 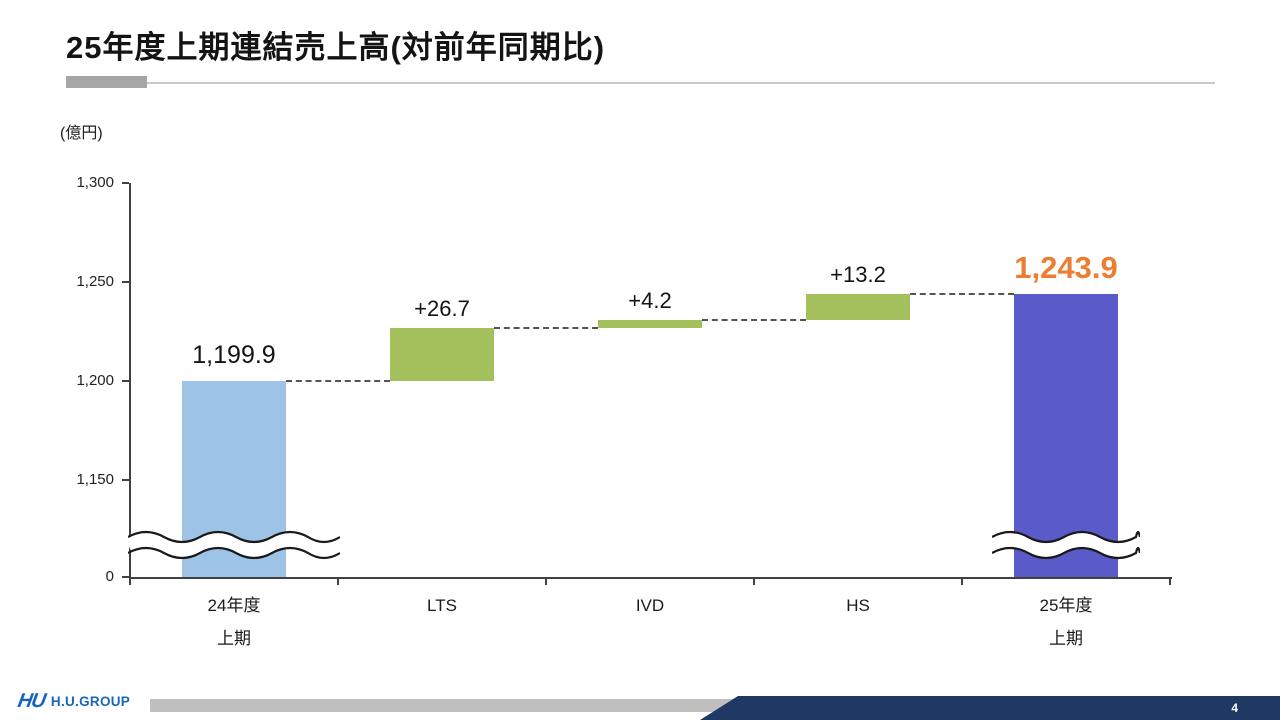 I want to click on title-rule, so click(x=640, y=83).